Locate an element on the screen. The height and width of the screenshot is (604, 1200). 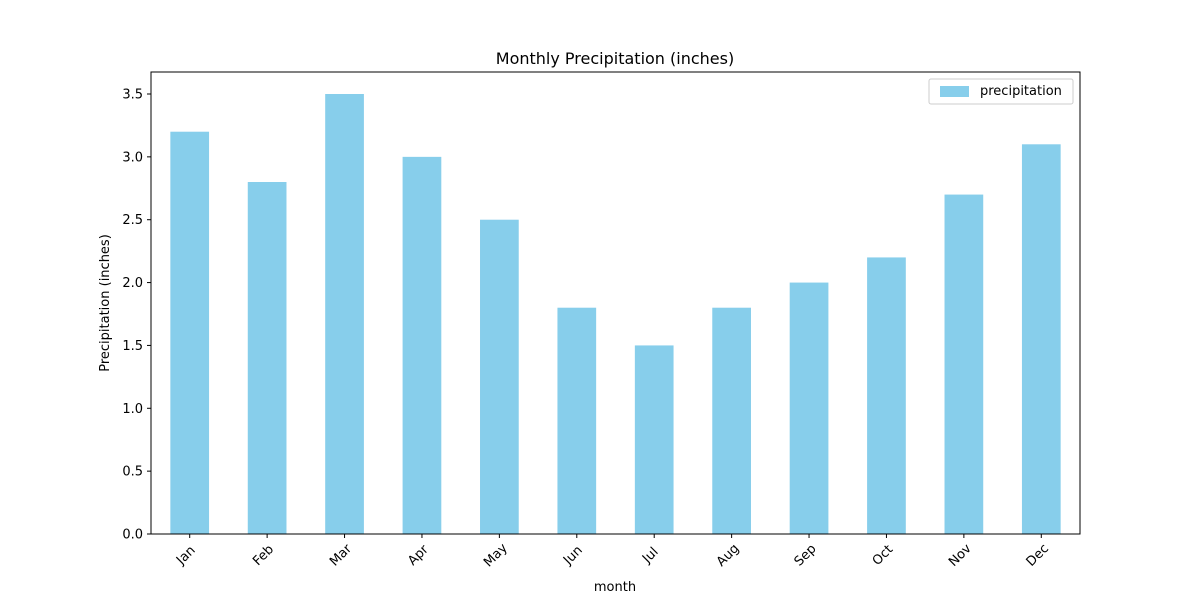
chart-title: Monthly Precipitation (inches) is located at coordinates (615, 58).